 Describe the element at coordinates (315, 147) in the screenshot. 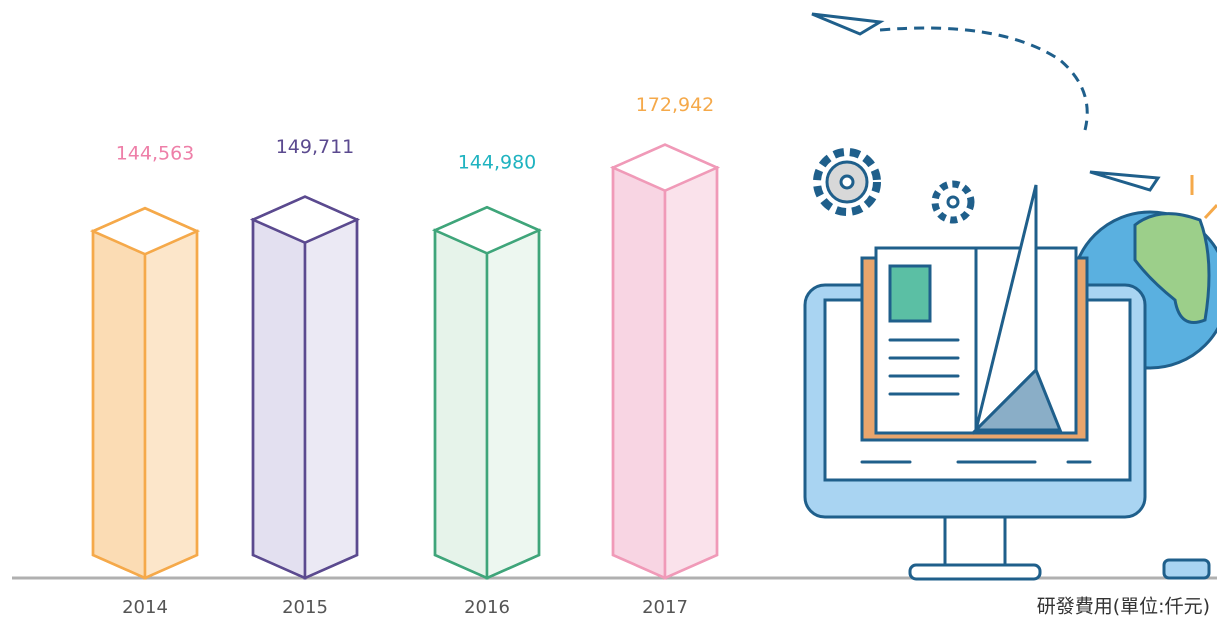

I see `value-label: 149,711` at that location.